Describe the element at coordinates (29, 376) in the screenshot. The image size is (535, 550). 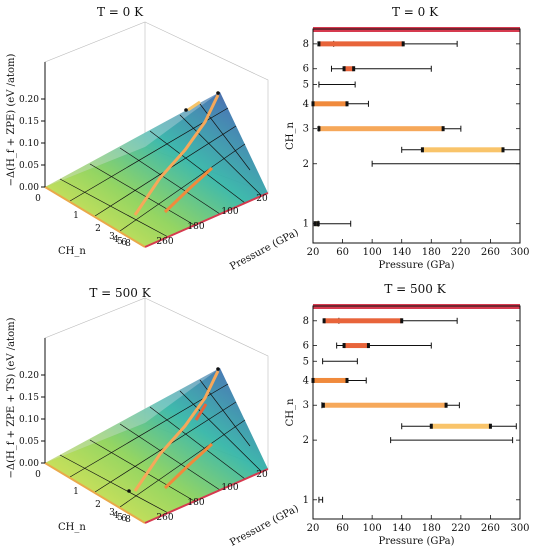
I see `z-tick-label: 0.20` at that location.